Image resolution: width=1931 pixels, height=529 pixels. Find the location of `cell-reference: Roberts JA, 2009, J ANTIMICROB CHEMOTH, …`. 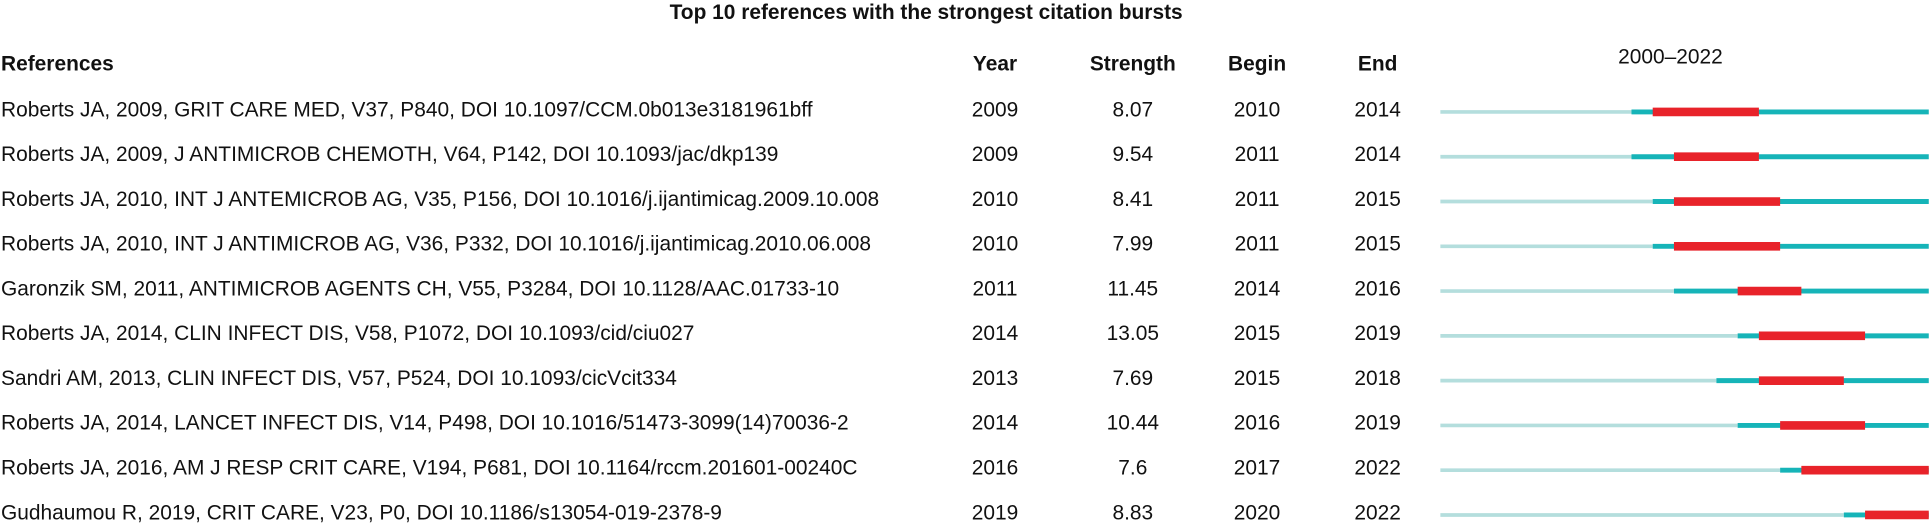

cell-reference: Roberts JA, 2009, J ANTIMICROB CHEMOTH, … is located at coordinates (389, 154).